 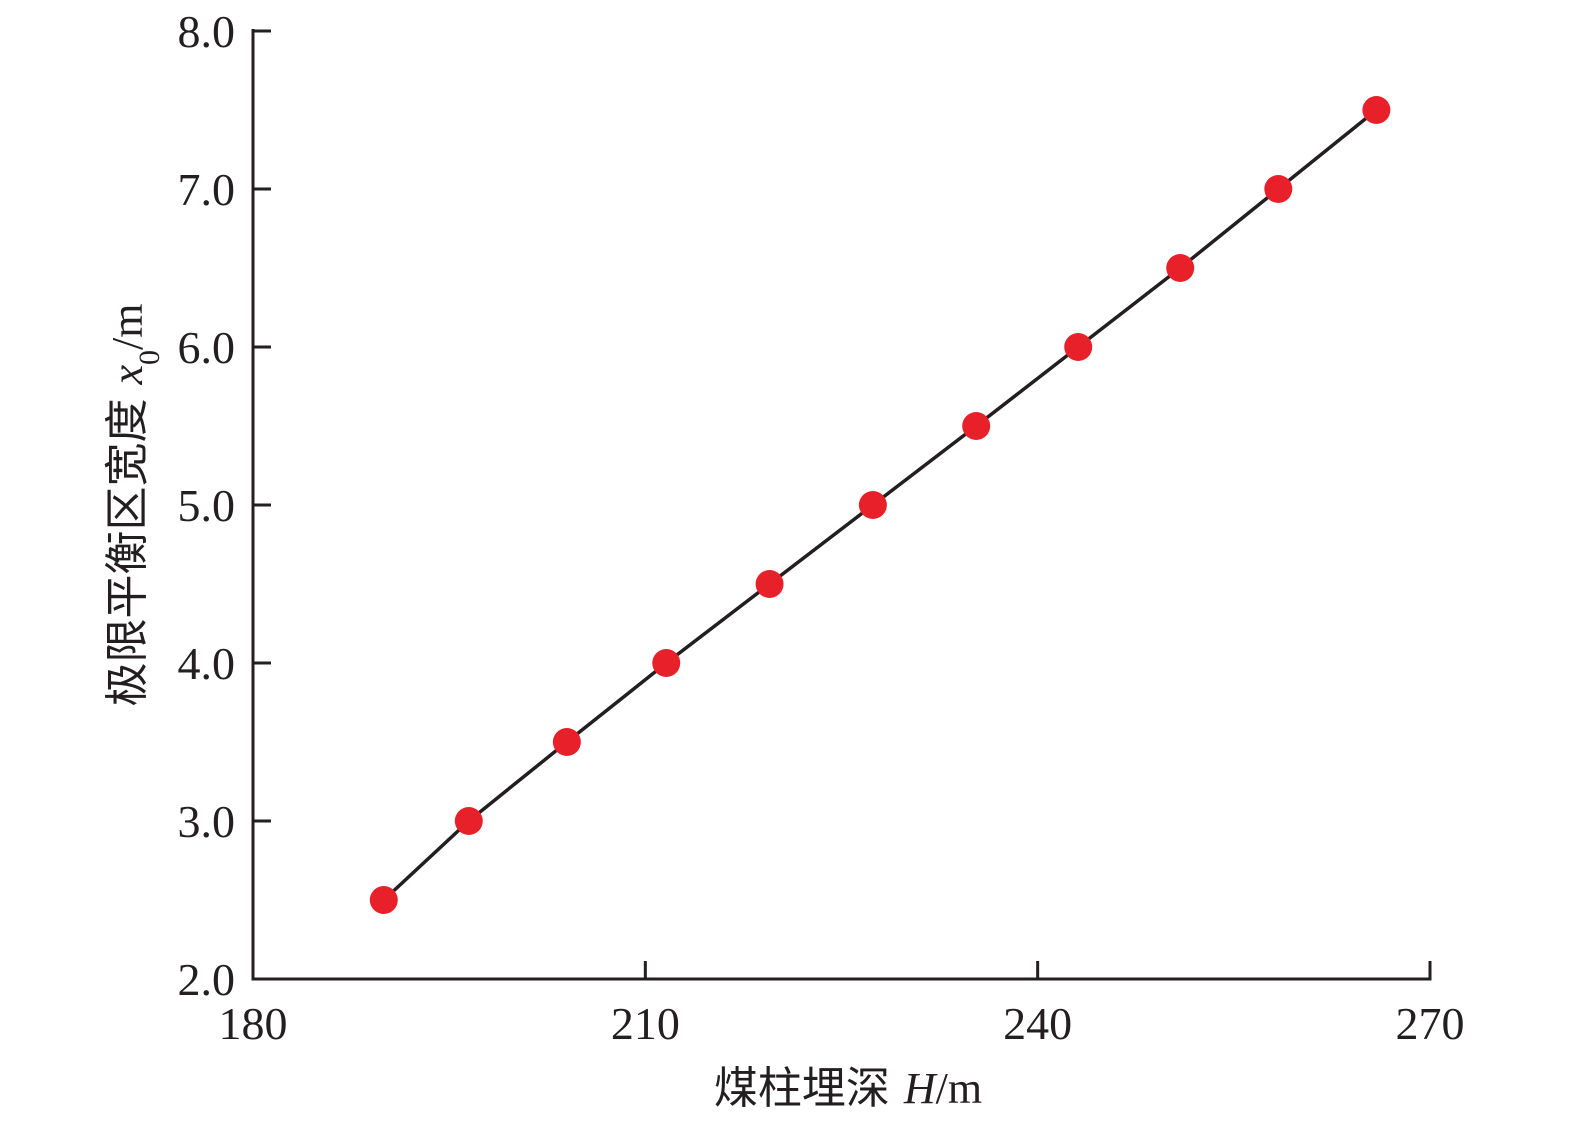 What do you see at coordinates (1037, 1023) in the screenshot?
I see `x-tick-label: 240` at bounding box center [1037, 1023].